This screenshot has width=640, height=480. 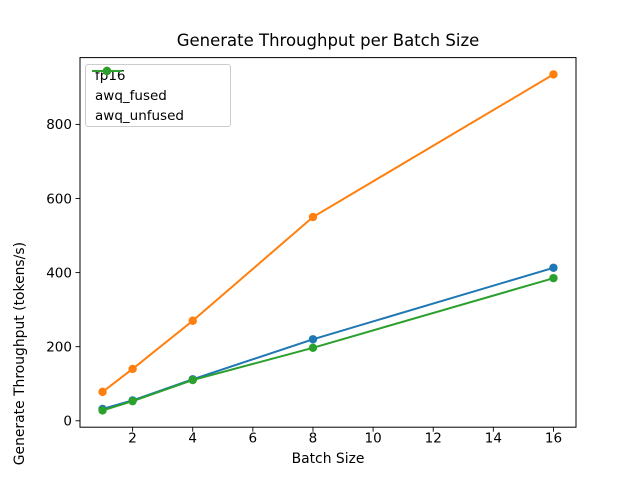 What do you see at coordinates (328, 40) in the screenshot?
I see `chart-title: Generate Throughput per Batch Size` at bounding box center [328, 40].